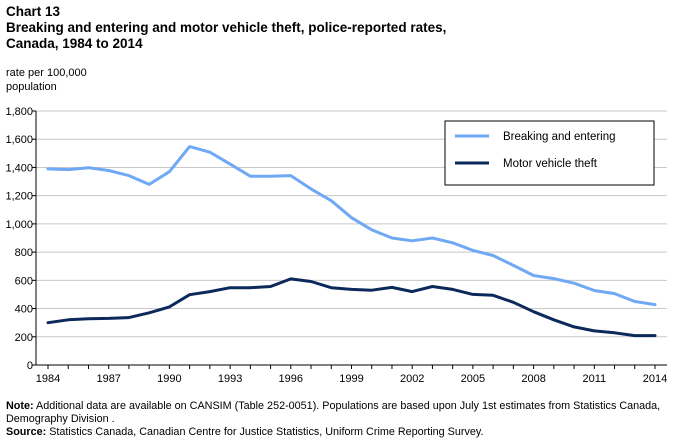 This screenshot has height=439, width=675. I want to click on chart-title-line-2: Canada, 1984 to 2014, so click(74, 43).